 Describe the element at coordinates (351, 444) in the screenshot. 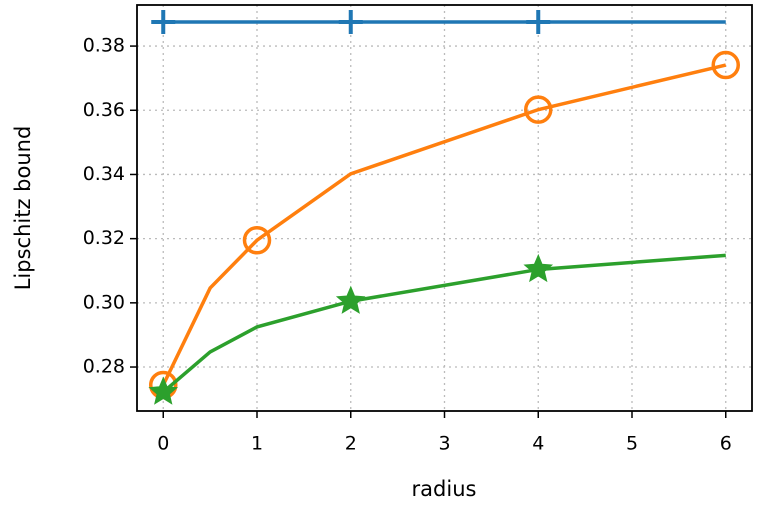

I see `x-tick-label: 2` at that location.